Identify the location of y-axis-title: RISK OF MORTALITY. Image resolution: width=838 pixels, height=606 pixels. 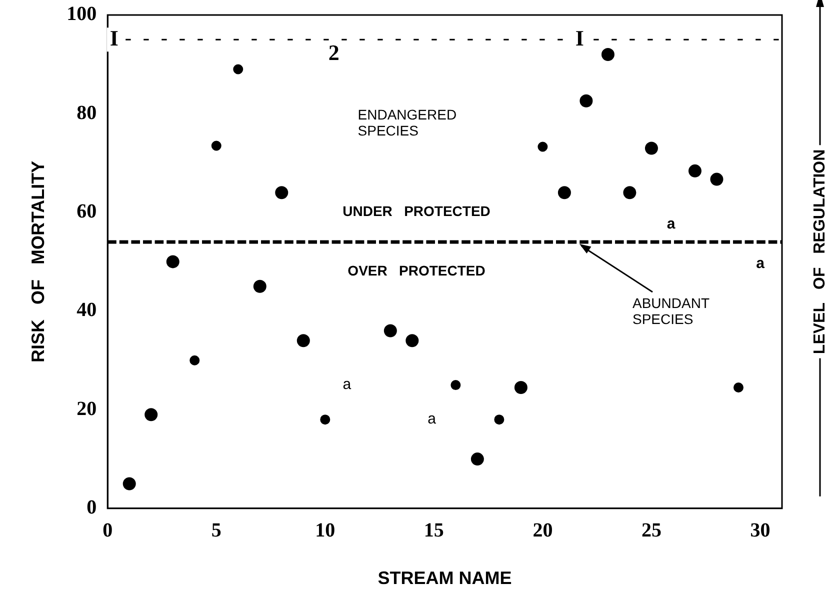
(38, 261).